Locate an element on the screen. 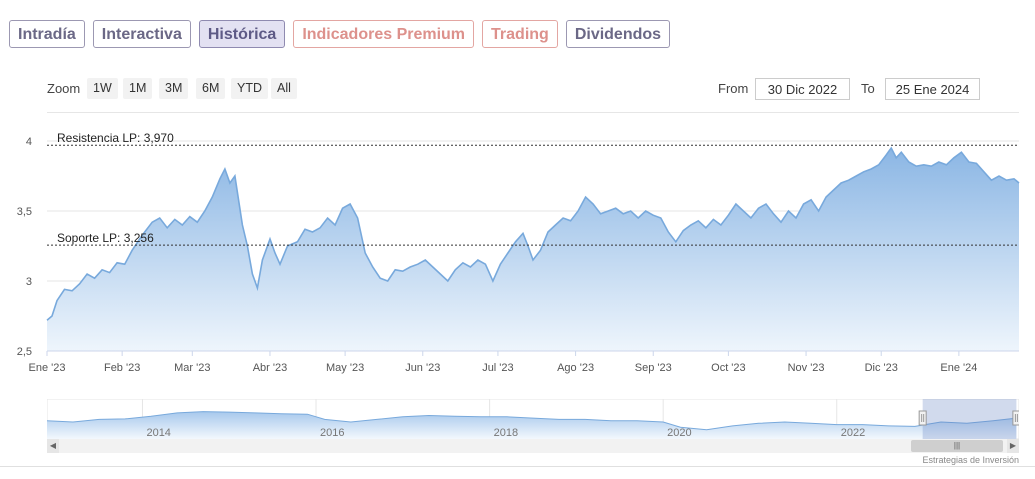 This screenshot has height=479, width=1035. tab-indicadores-premium: Indicadores Premium is located at coordinates (384, 34).